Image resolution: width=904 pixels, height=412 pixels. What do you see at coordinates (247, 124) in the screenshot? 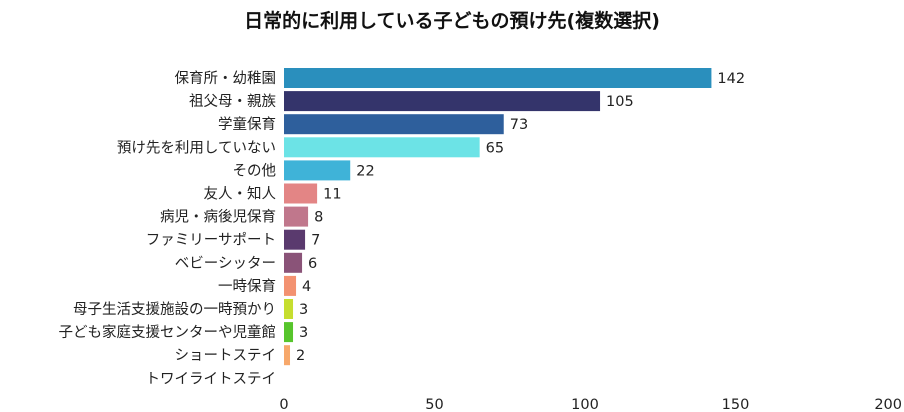
I see `category-label: 学童保育` at bounding box center [247, 124].